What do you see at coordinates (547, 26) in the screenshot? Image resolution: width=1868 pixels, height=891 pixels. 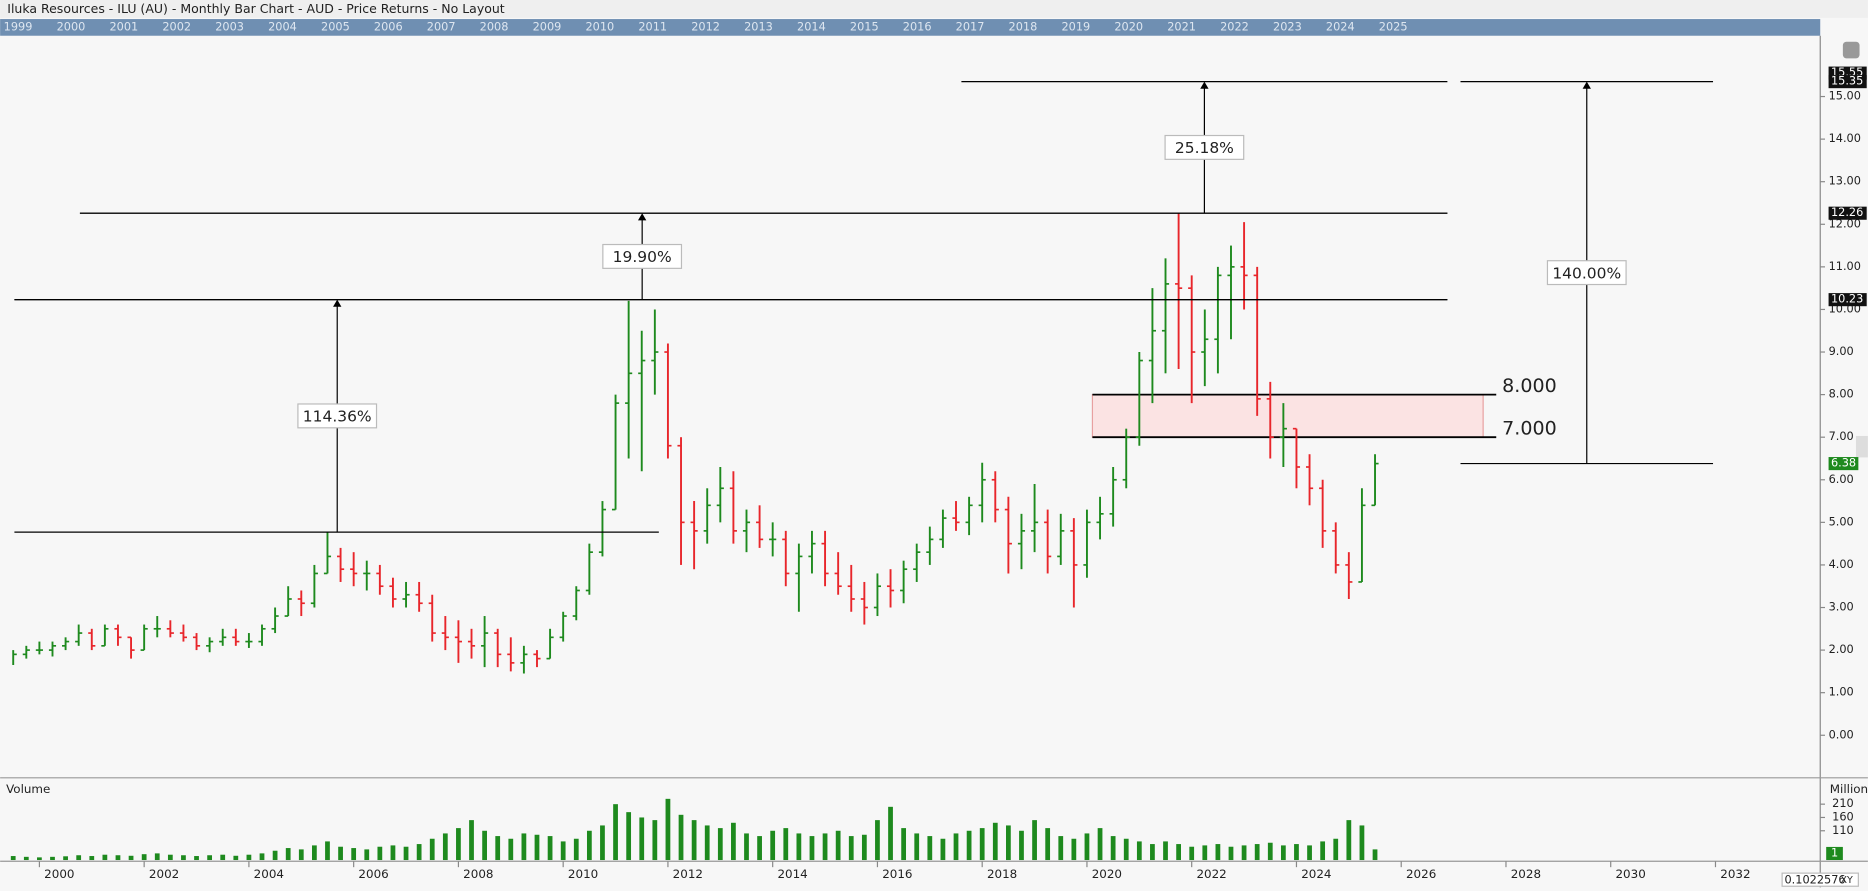 I see `navigator-year: 2009` at bounding box center [547, 26].